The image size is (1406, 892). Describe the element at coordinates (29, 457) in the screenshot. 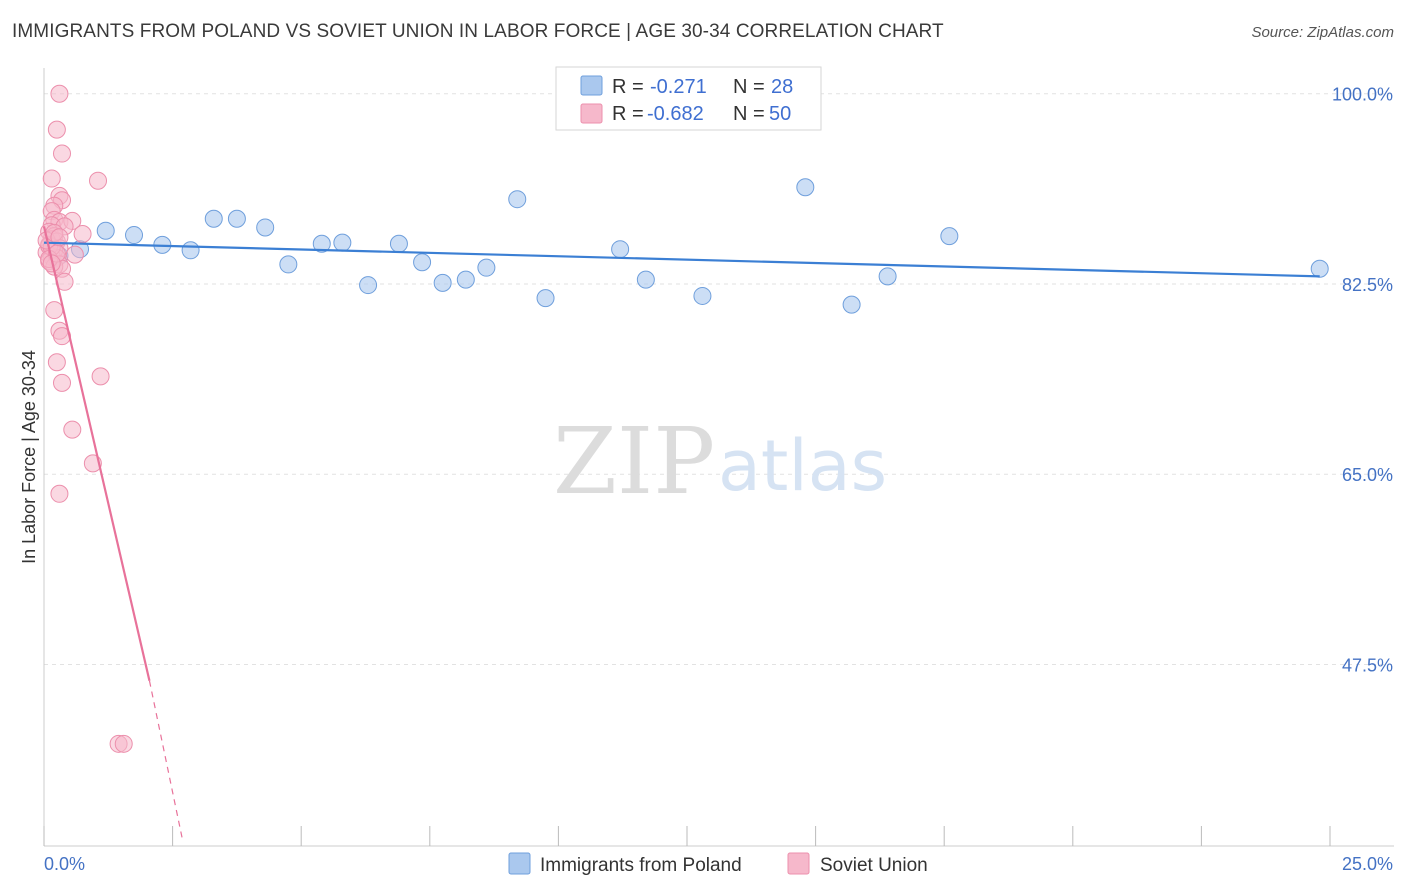

I see `y-axis-title: In Labor Force | Age 30-34` at that location.